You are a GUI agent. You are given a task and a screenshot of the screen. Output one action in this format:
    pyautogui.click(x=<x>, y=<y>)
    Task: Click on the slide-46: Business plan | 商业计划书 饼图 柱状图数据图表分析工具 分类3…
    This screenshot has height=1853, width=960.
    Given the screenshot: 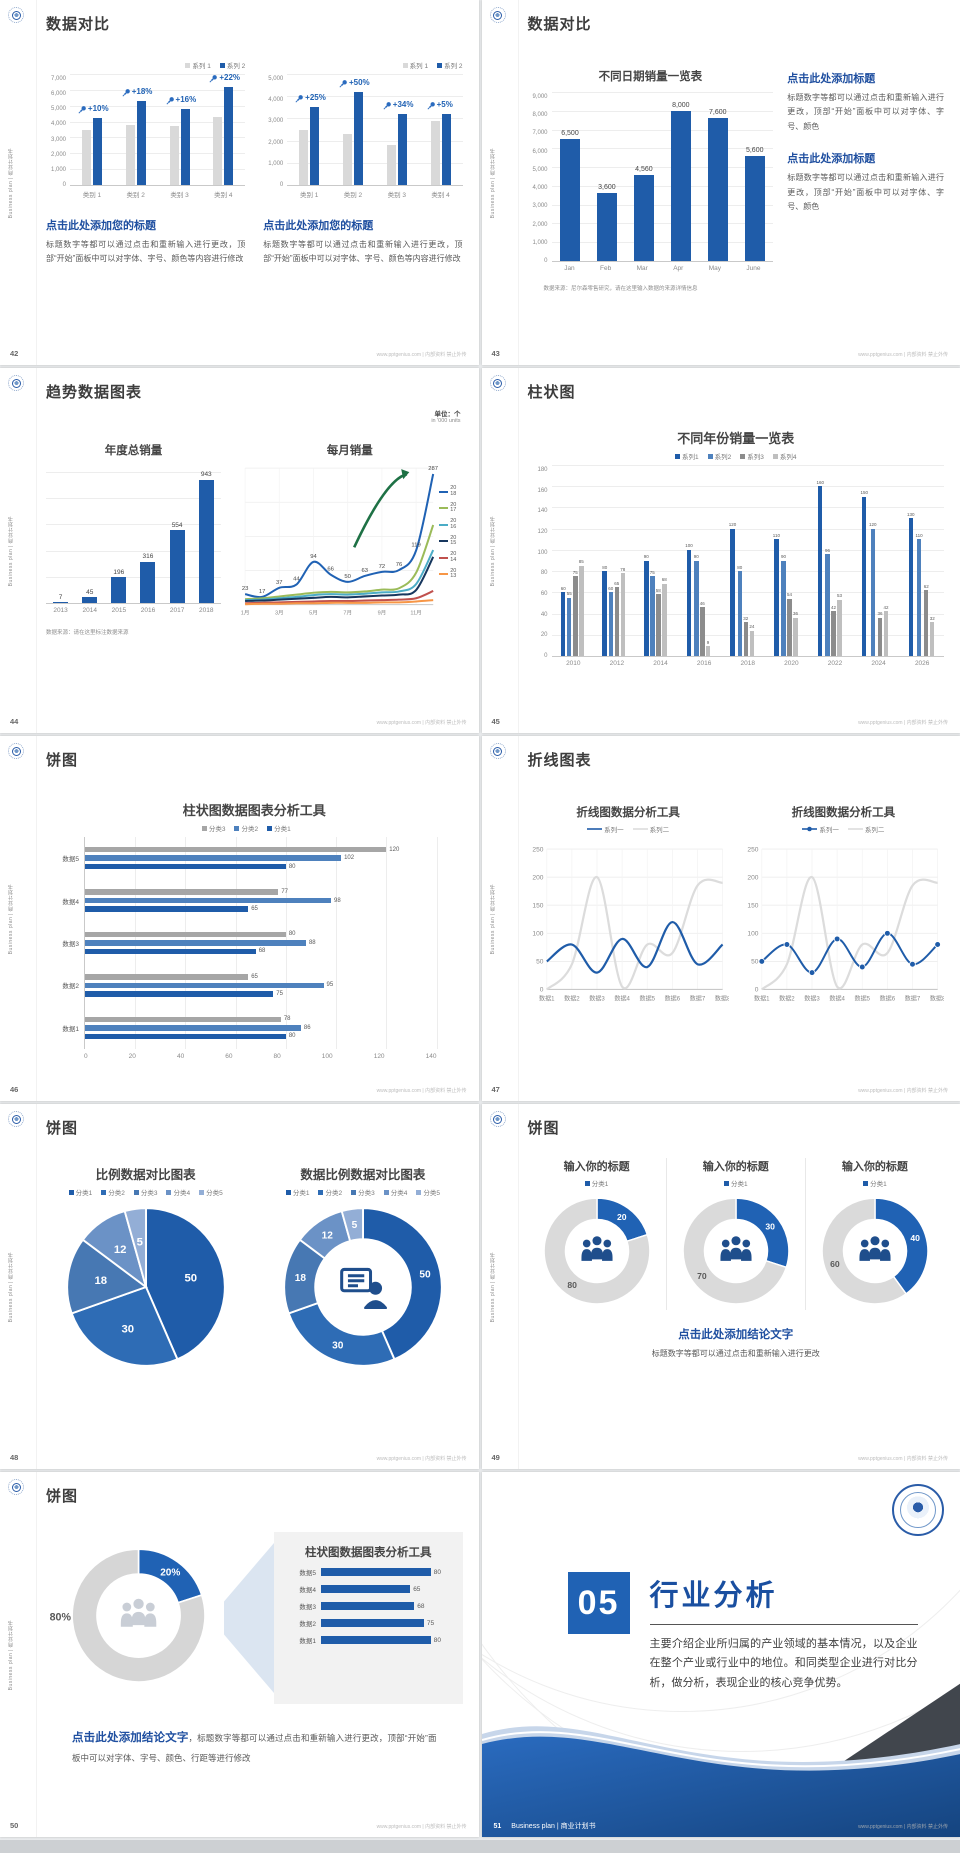 What is the action you would take?
    pyautogui.click(x=239, y=918)
    